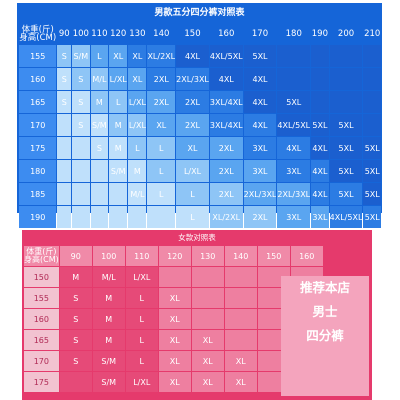 The width and height of the screenshot is (400, 400). What do you see at coordinates (41, 277) in the screenshot?
I see `women-height-label: 150` at bounding box center [41, 277].